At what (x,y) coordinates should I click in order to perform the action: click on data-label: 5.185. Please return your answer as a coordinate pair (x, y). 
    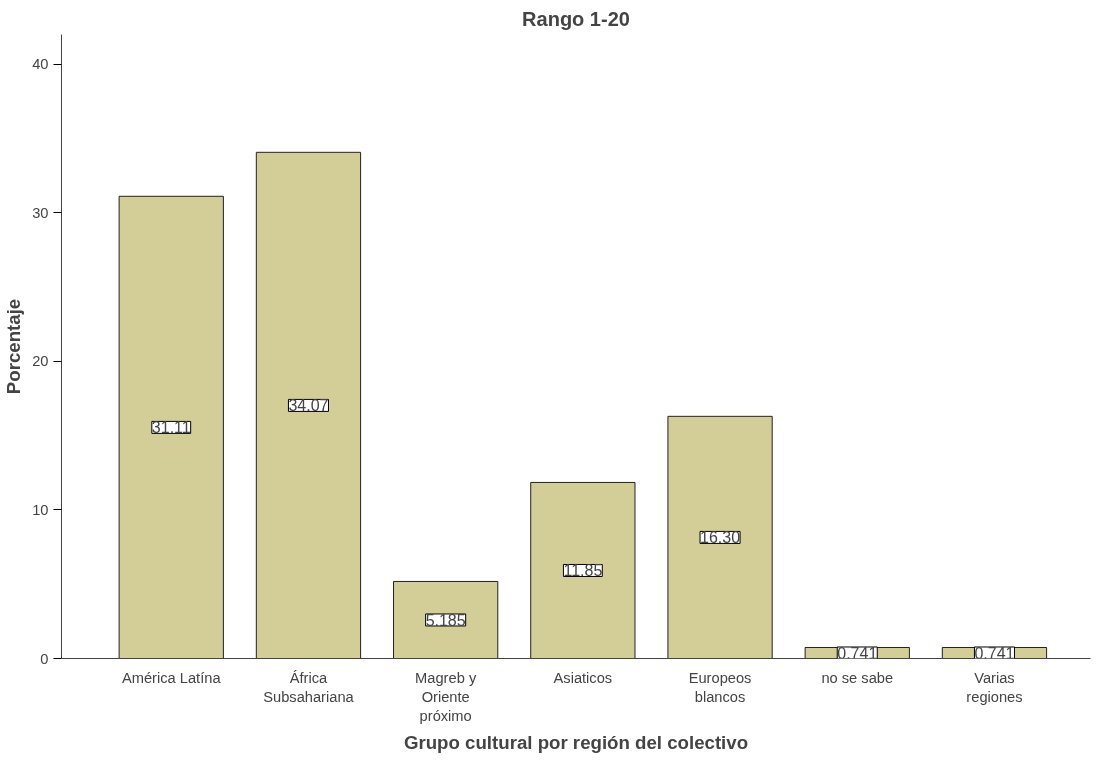
    Looking at the image, I should click on (445, 620).